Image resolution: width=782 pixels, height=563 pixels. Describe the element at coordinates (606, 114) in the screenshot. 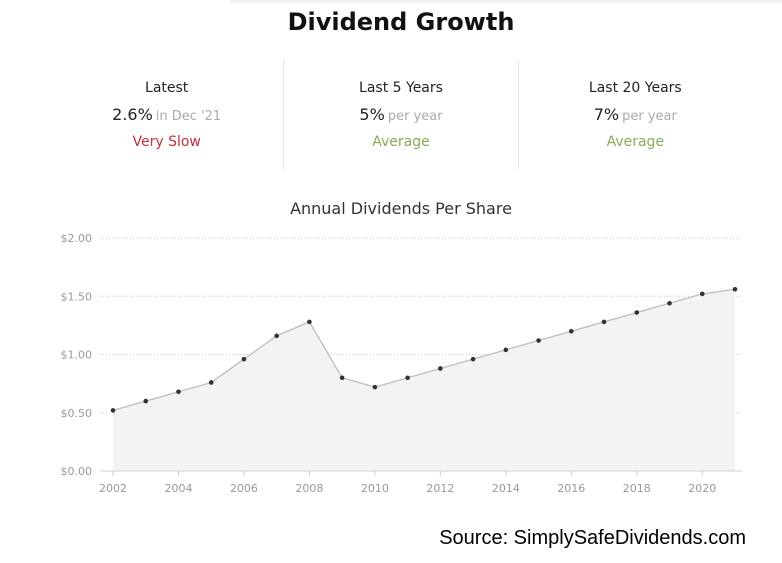

I see `stat-value: 7%` at that location.